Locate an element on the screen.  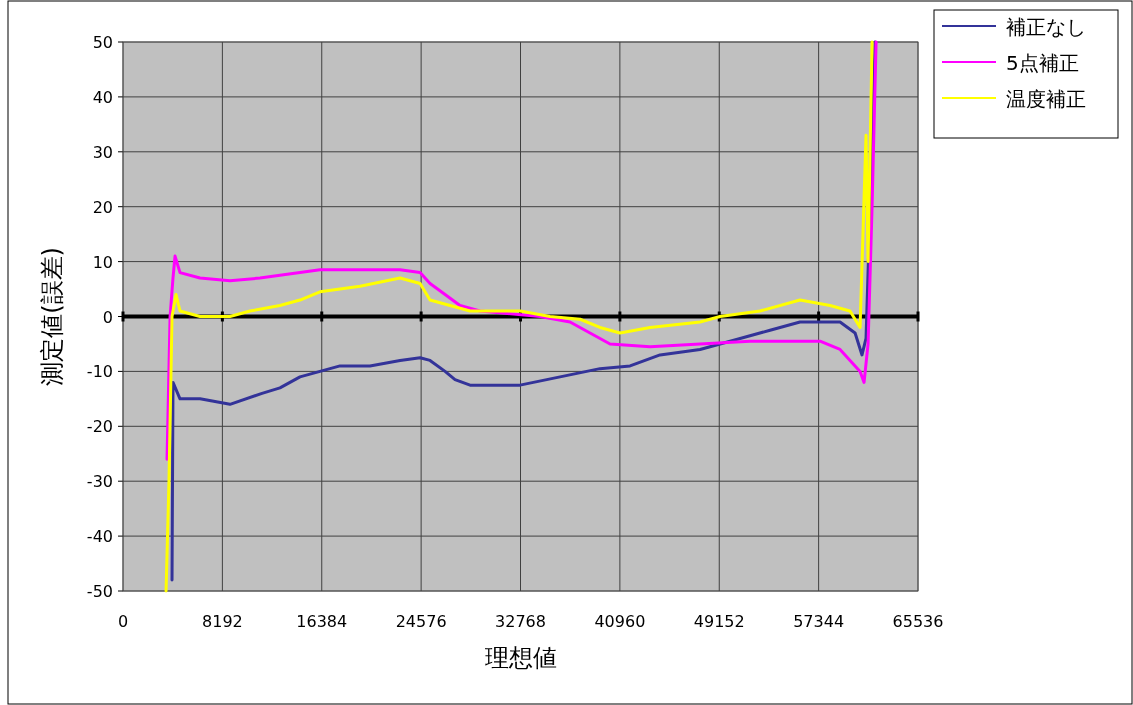
y-axis-title: 測定値(誤差) is located at coordinates (52, 316).